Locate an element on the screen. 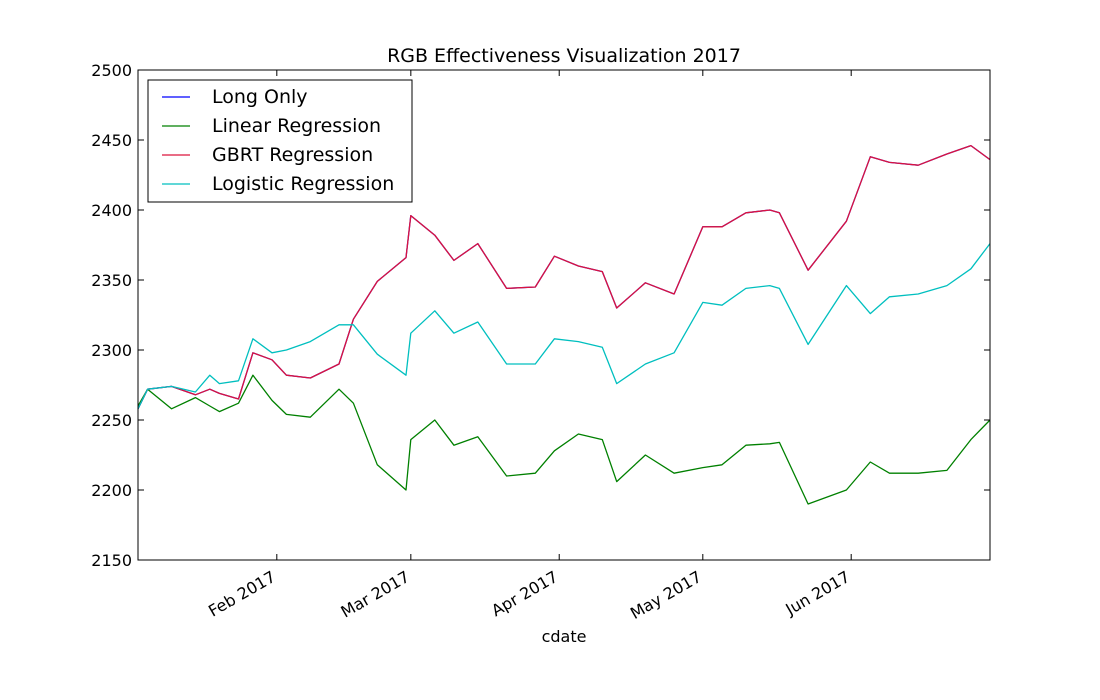  y-tick-label: 2400 is located at coordinates (111, 210).